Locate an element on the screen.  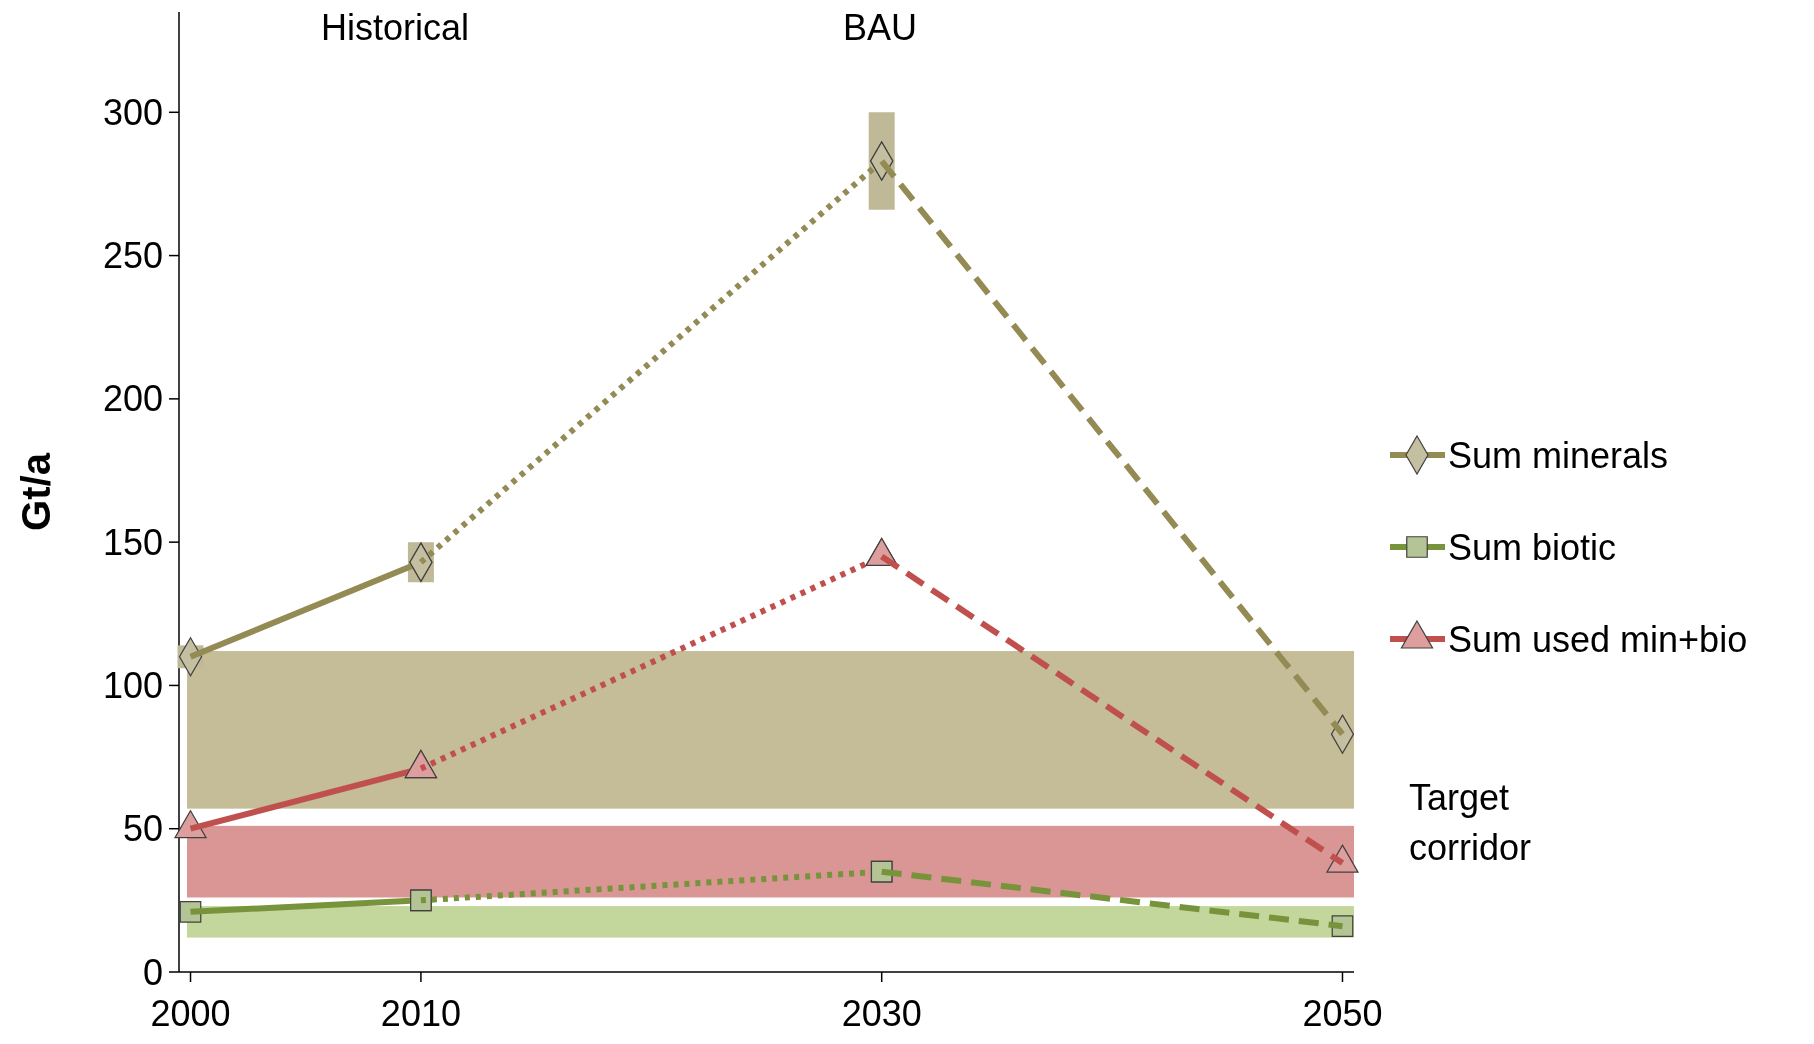
y-tick-label: 250 is located at coordinates (132, 256).